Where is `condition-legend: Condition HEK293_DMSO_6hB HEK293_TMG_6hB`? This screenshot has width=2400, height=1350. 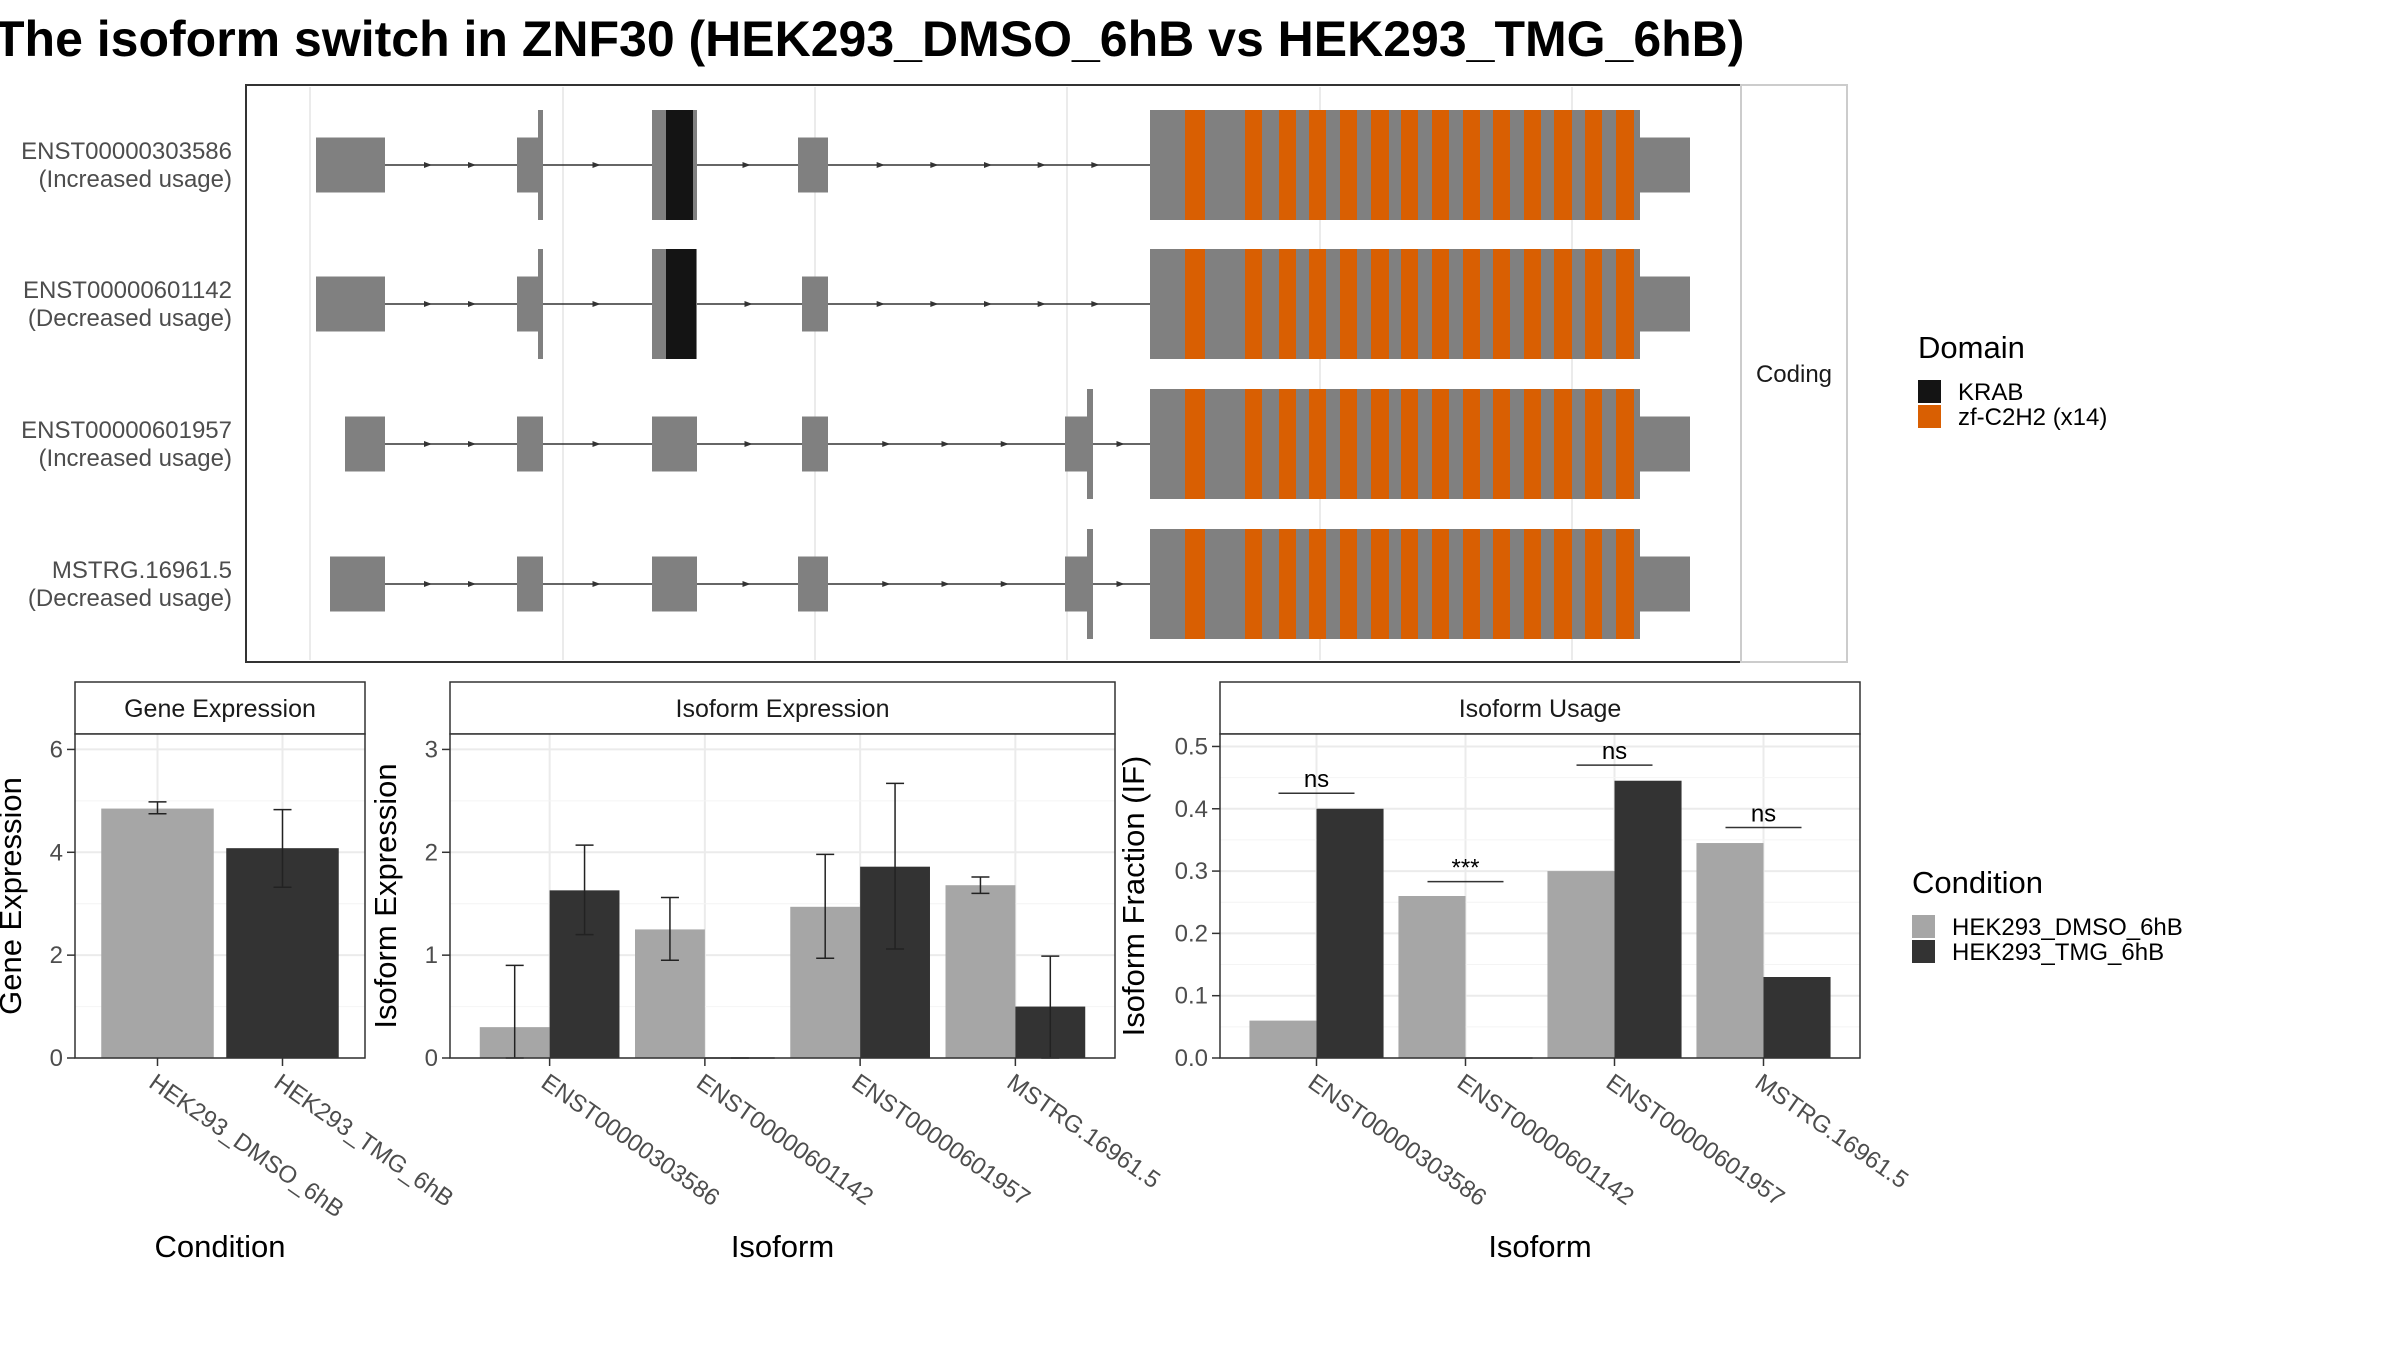 condition-legend: Condition HEK293_DMSO_6hB HEK293_TMG_6hB is located at coordinates (2047, 915).